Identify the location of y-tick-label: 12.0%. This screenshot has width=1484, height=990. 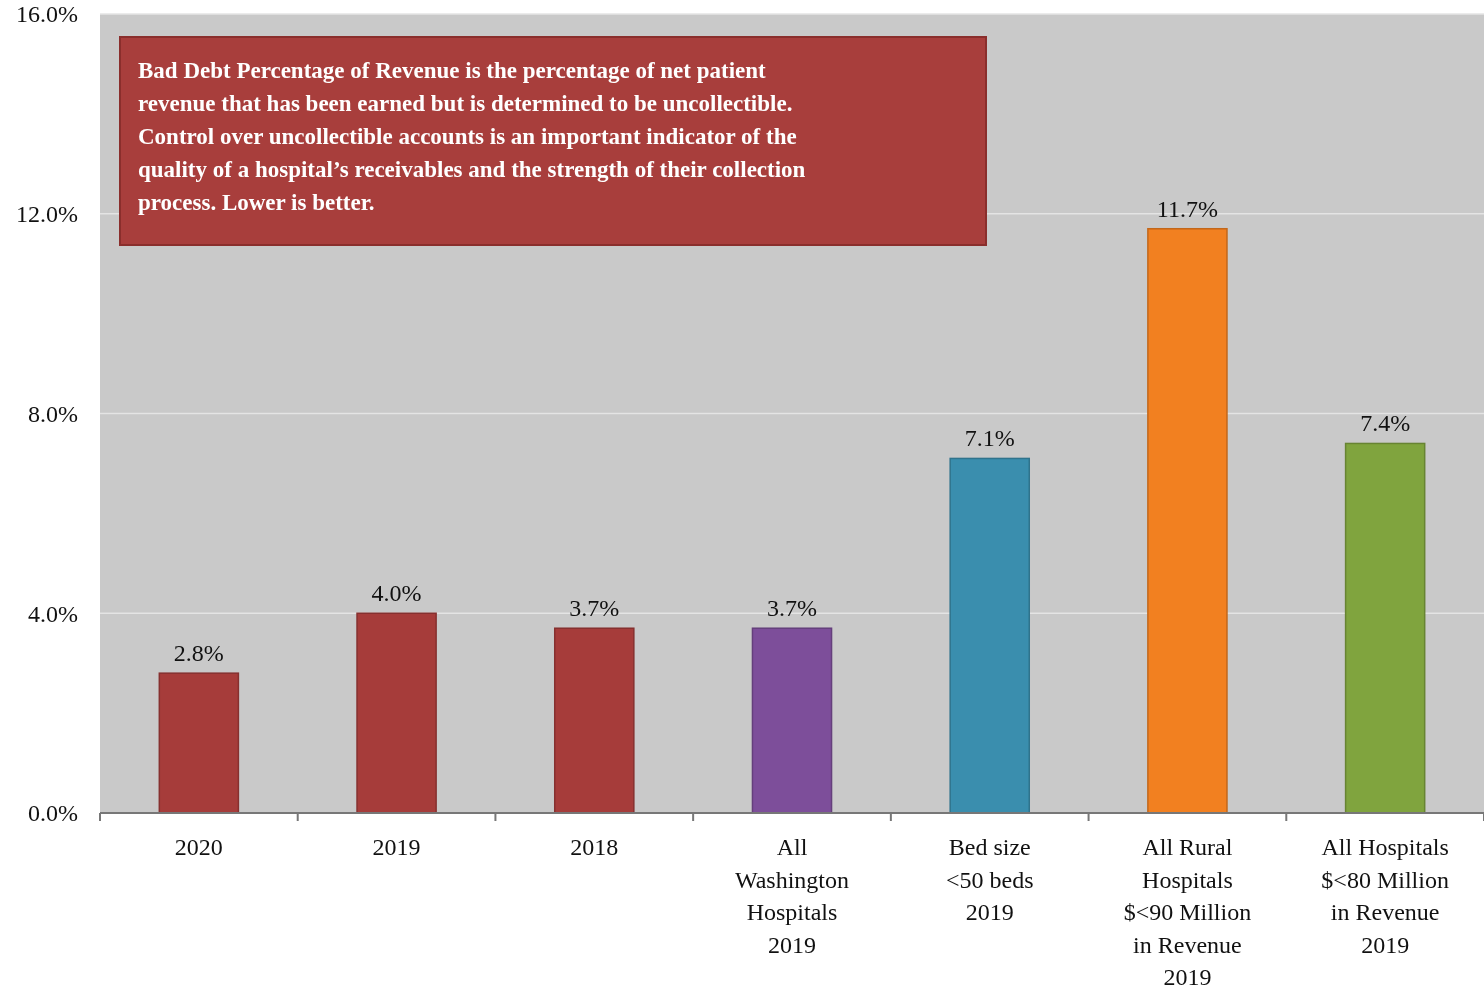
(47, 214).